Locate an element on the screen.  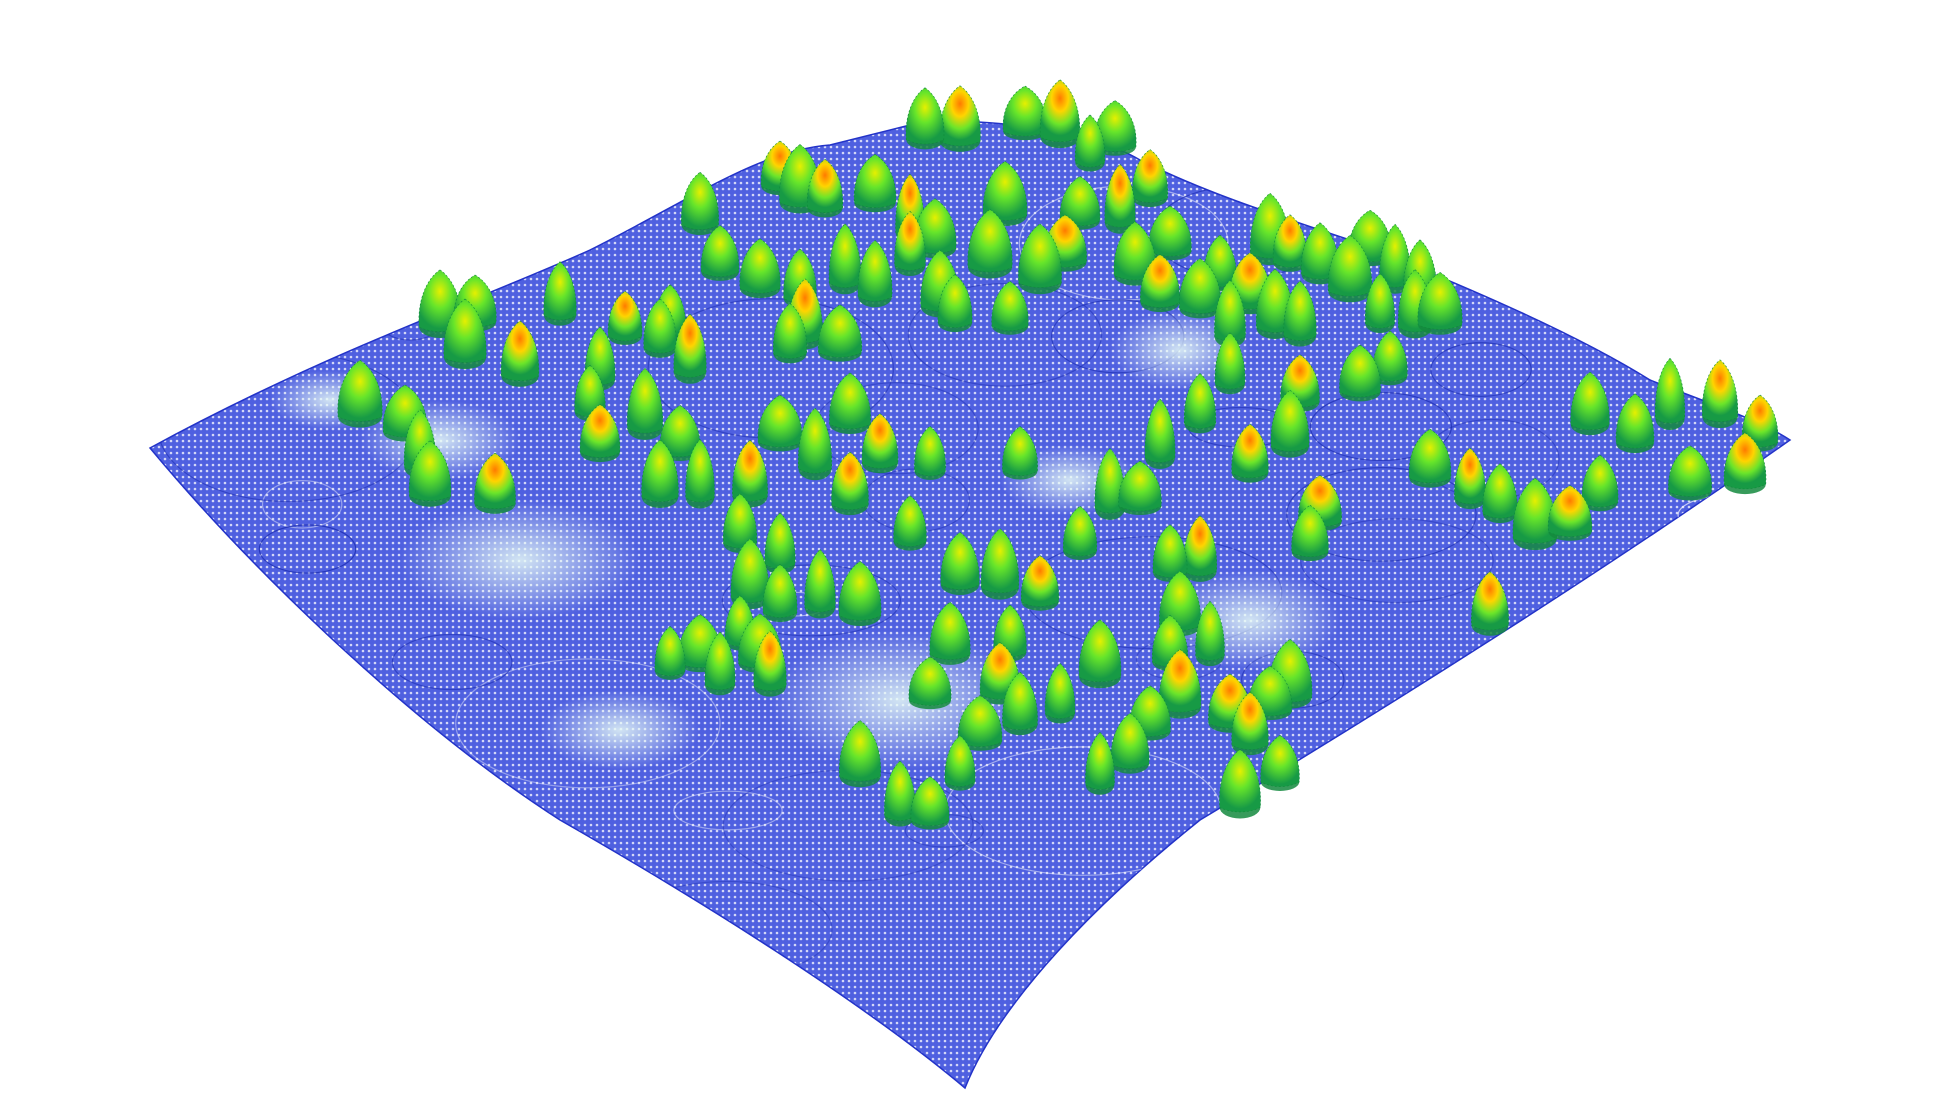
terrain-clearing is located at coordinates (520, 560).